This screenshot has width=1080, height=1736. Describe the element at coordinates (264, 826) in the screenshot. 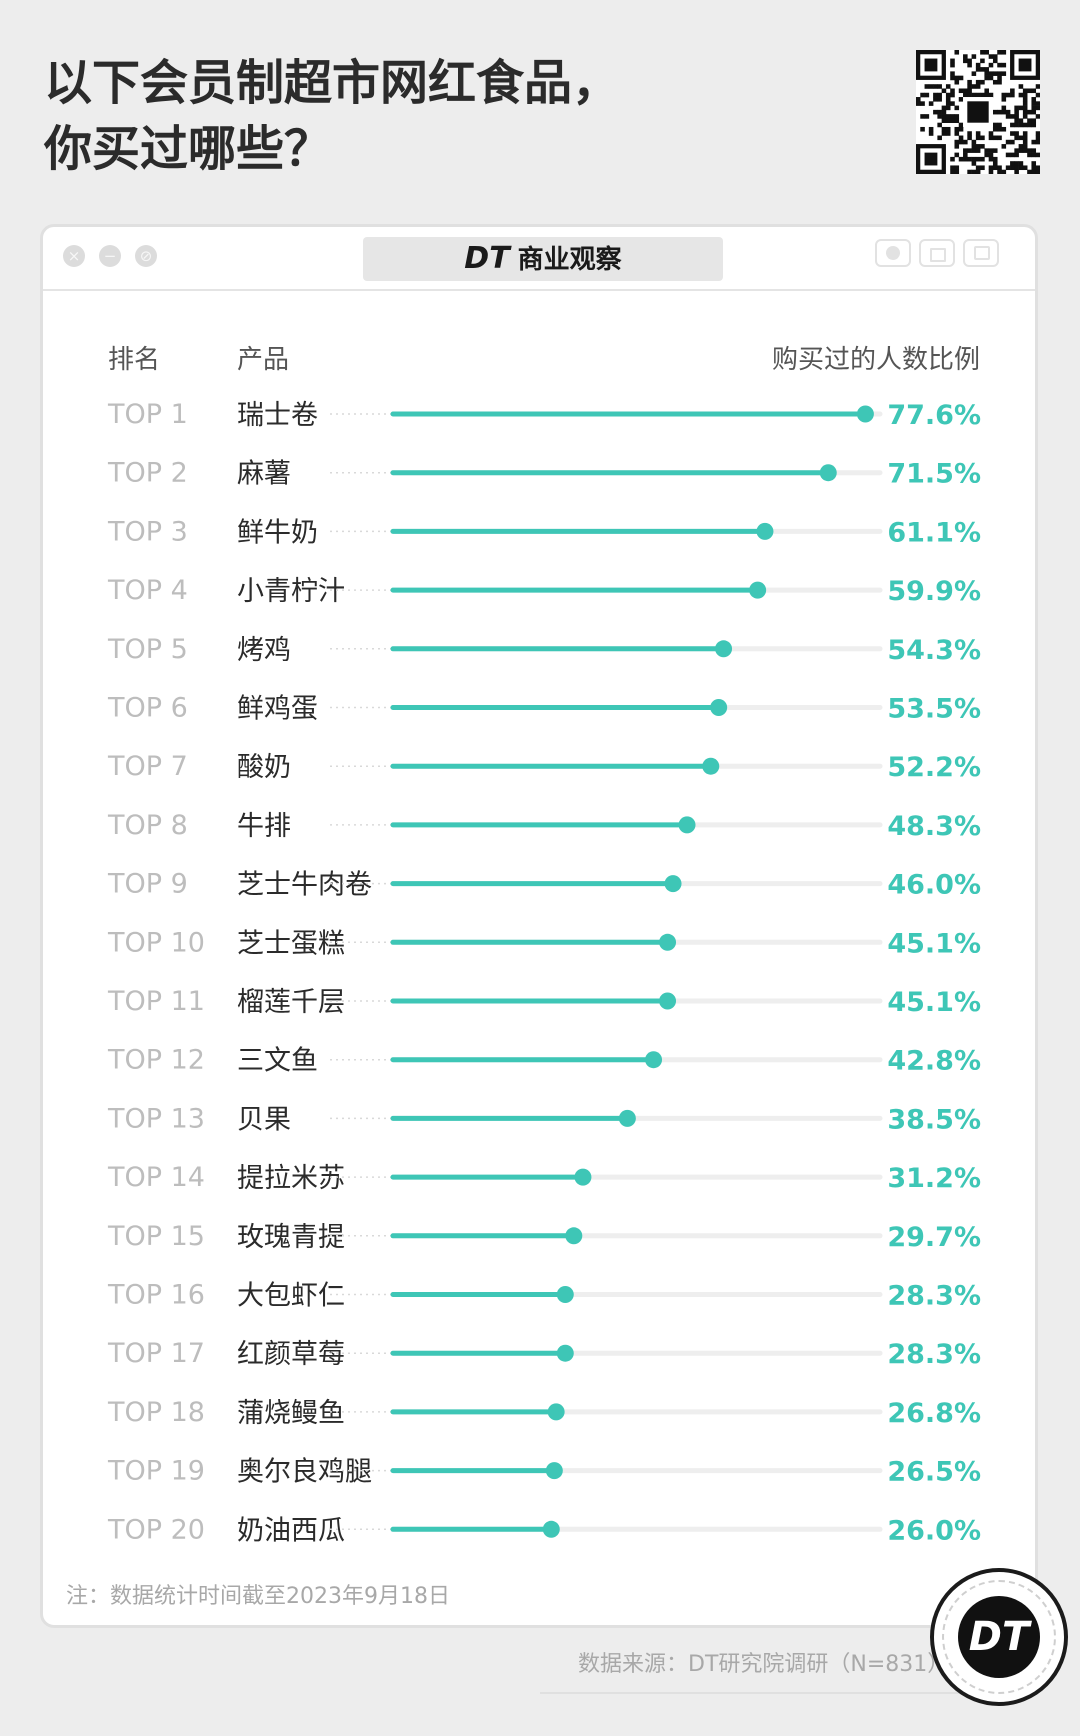

I see `product-label: 牛排` at that location.